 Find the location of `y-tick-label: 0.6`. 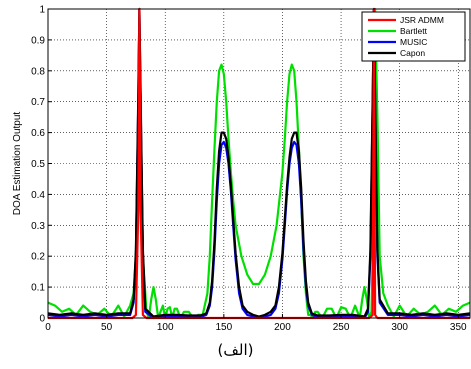

y-tick-label: 0.6 is located at coordinates (38, 133).